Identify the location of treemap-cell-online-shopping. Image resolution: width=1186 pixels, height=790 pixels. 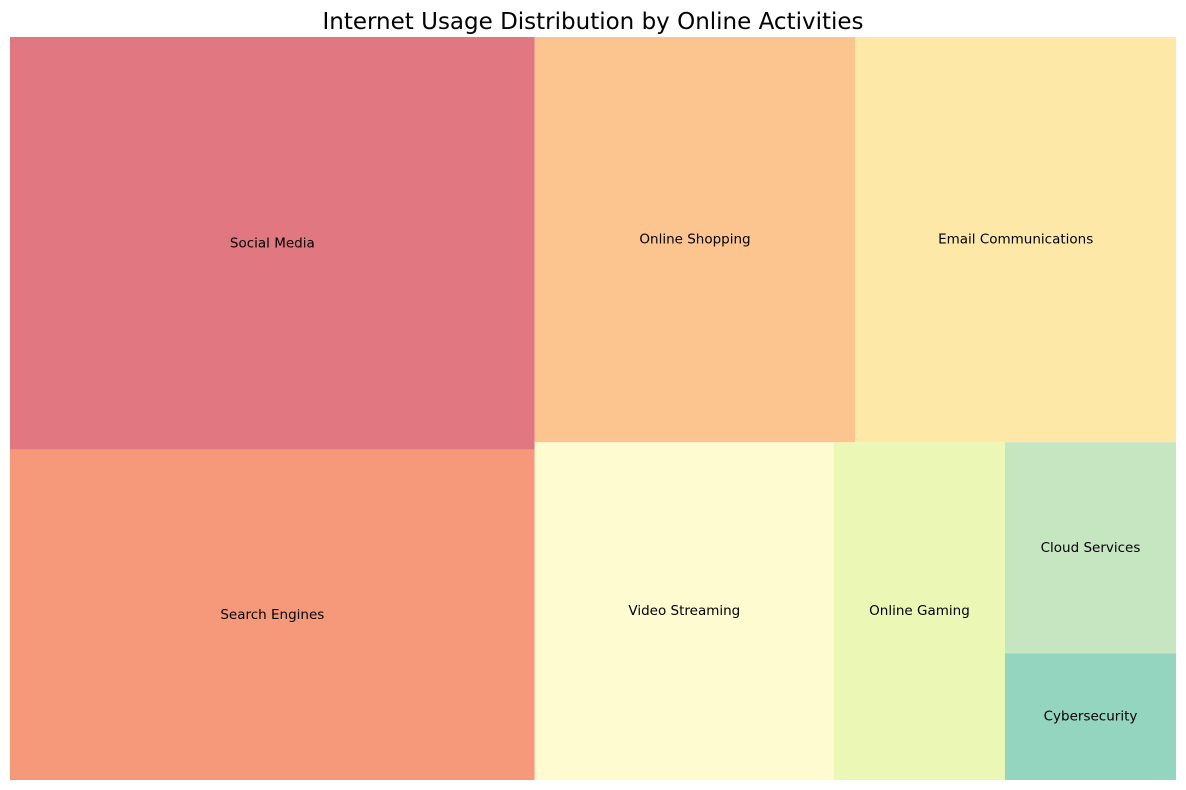
(695, 240).